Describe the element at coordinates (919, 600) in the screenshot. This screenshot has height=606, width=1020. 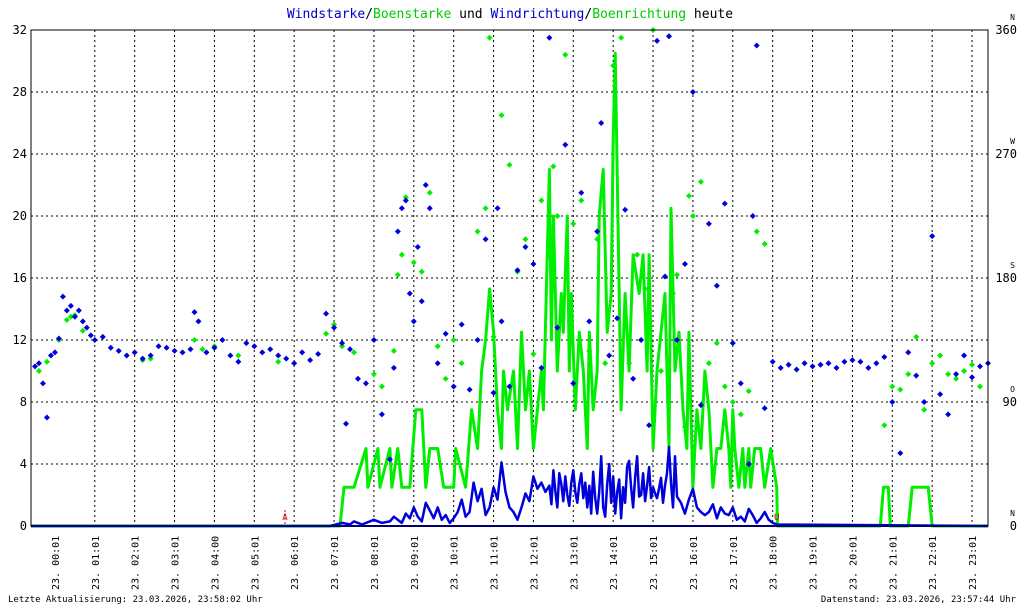
I see `footer-data-timestamp: Datenstand: 23.03.2026, 23:57:44 Uhr` at that location.